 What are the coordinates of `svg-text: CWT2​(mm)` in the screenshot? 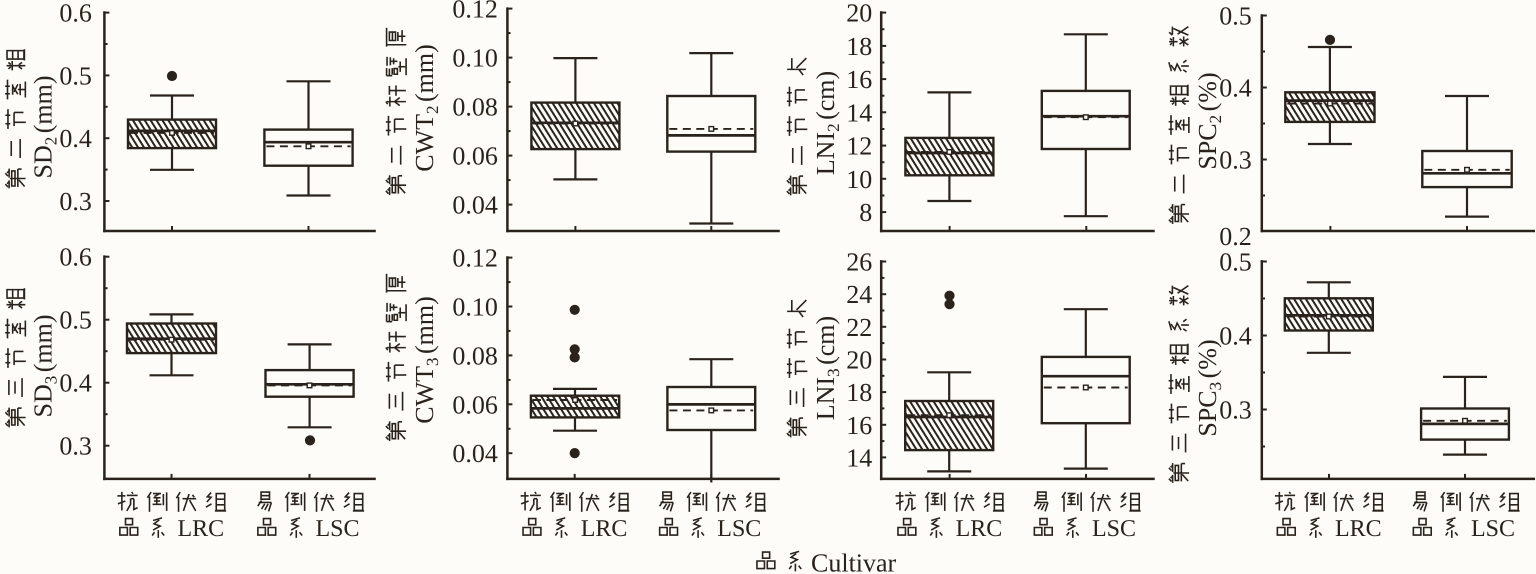 It's located at (426, 108).